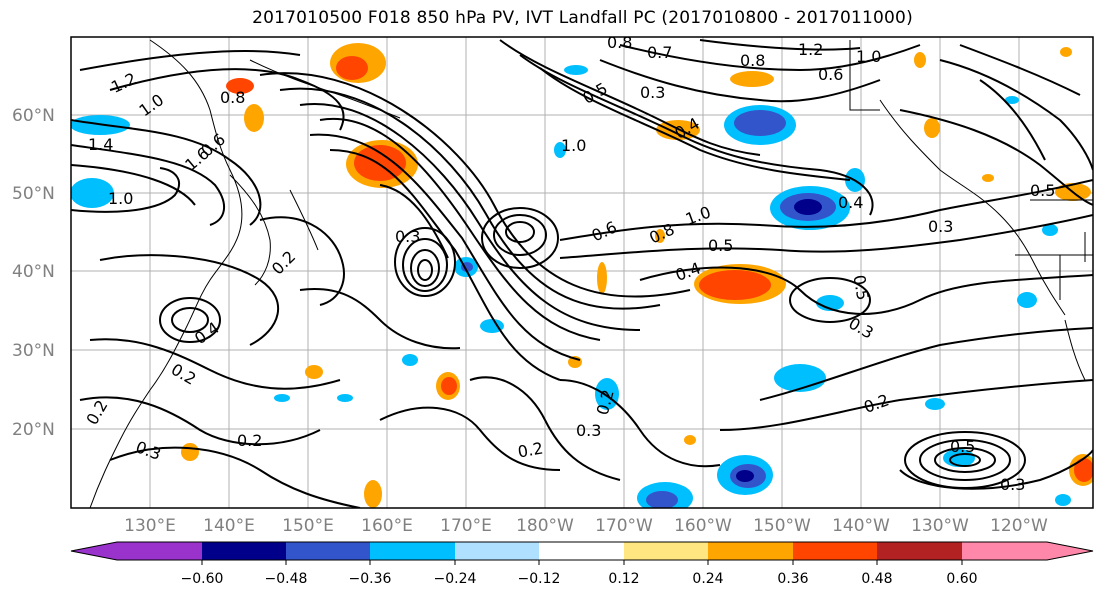  I want to click on colorbar-tick-label: 0.48, so click(876, 579).